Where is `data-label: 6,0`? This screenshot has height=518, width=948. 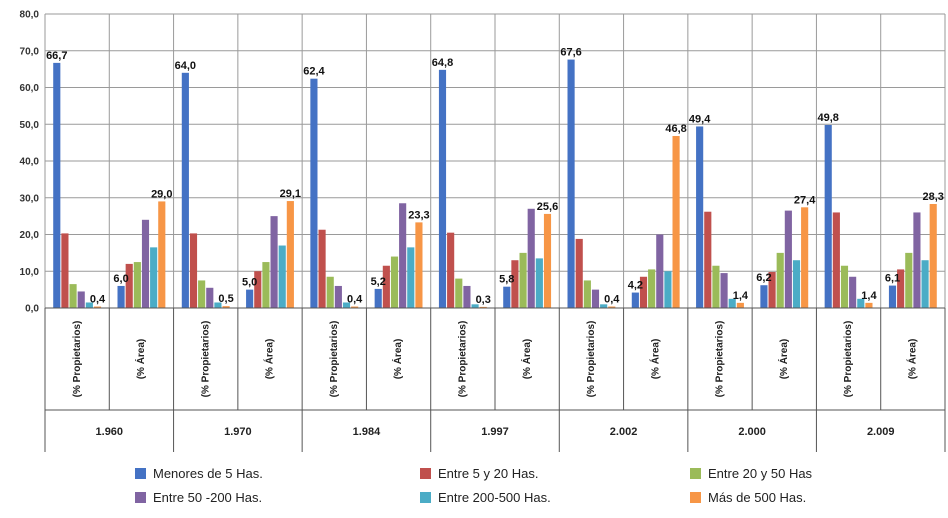 data-label: 6,0 is located at coordinates (120, 279).